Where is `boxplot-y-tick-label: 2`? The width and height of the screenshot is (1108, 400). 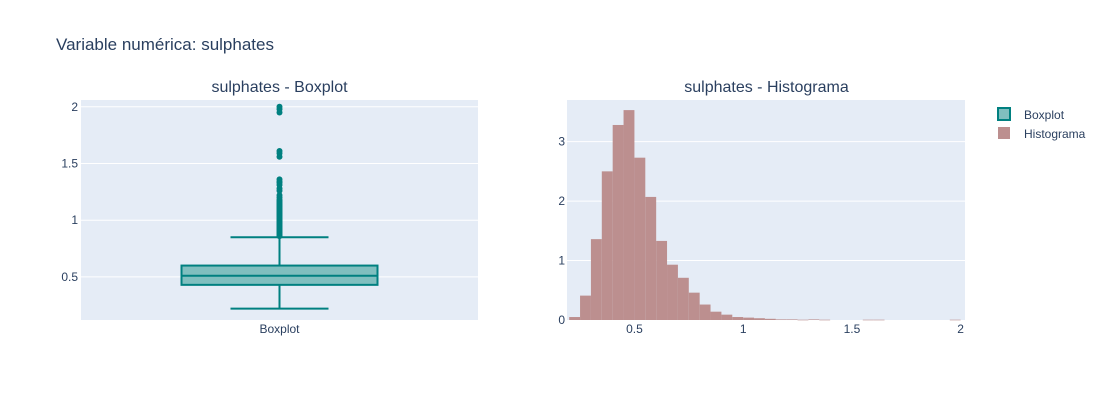
boxplot-y-tick-label: 2 is located at coordinates (74, 107).